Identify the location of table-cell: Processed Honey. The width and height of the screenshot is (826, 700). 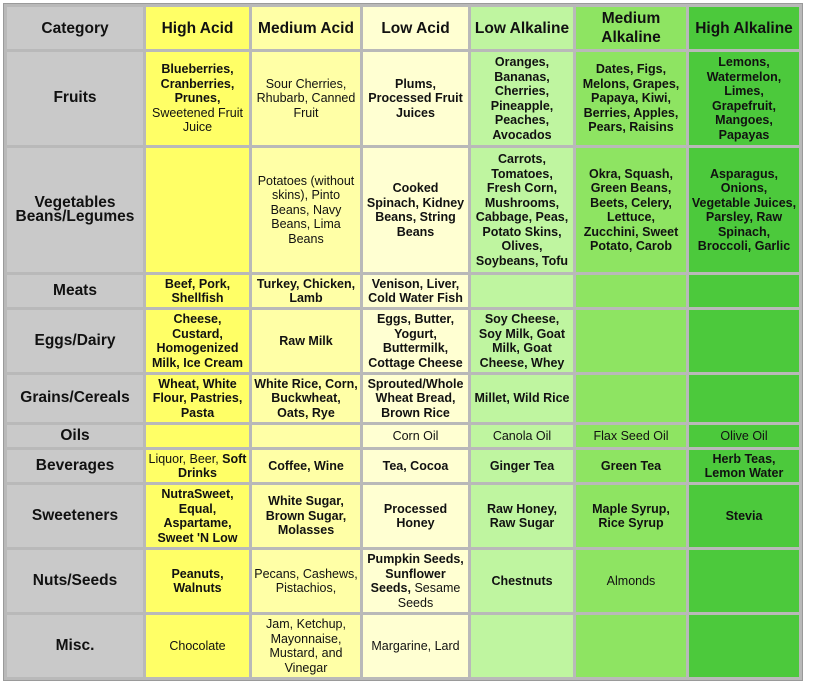
(415, 516).